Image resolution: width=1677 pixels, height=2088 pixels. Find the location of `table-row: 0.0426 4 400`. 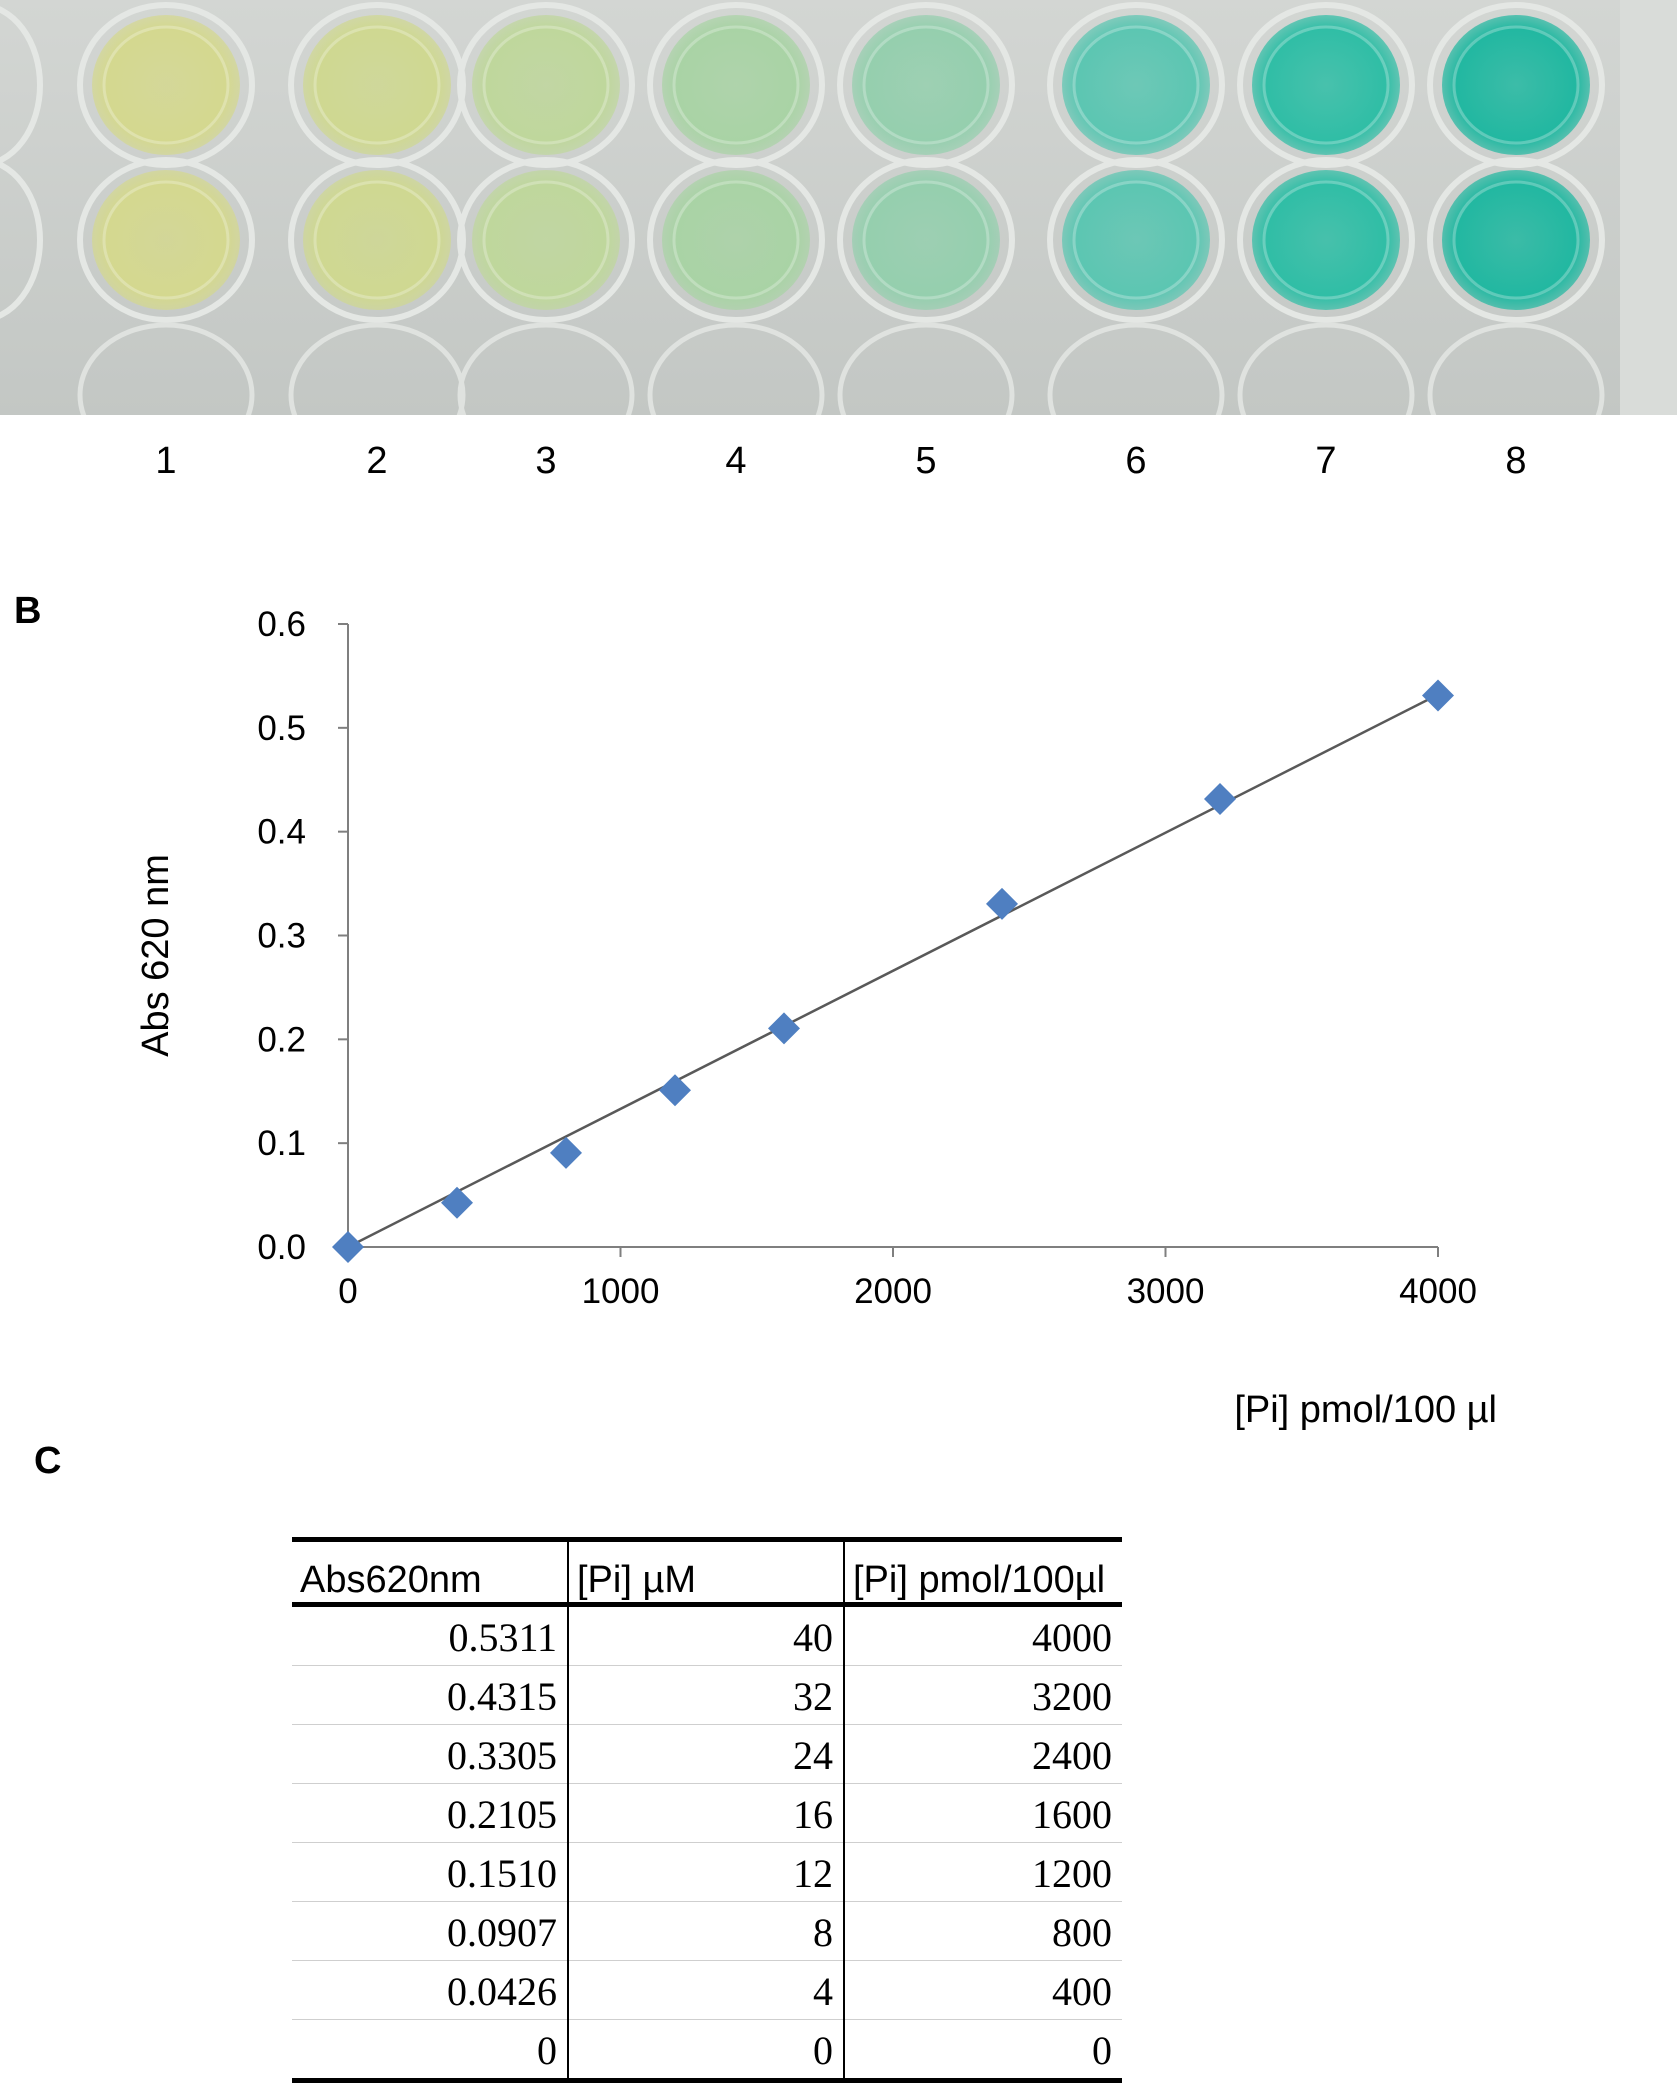

table-row: 0.0426 4 400 is located at coordinates (707, 1990).